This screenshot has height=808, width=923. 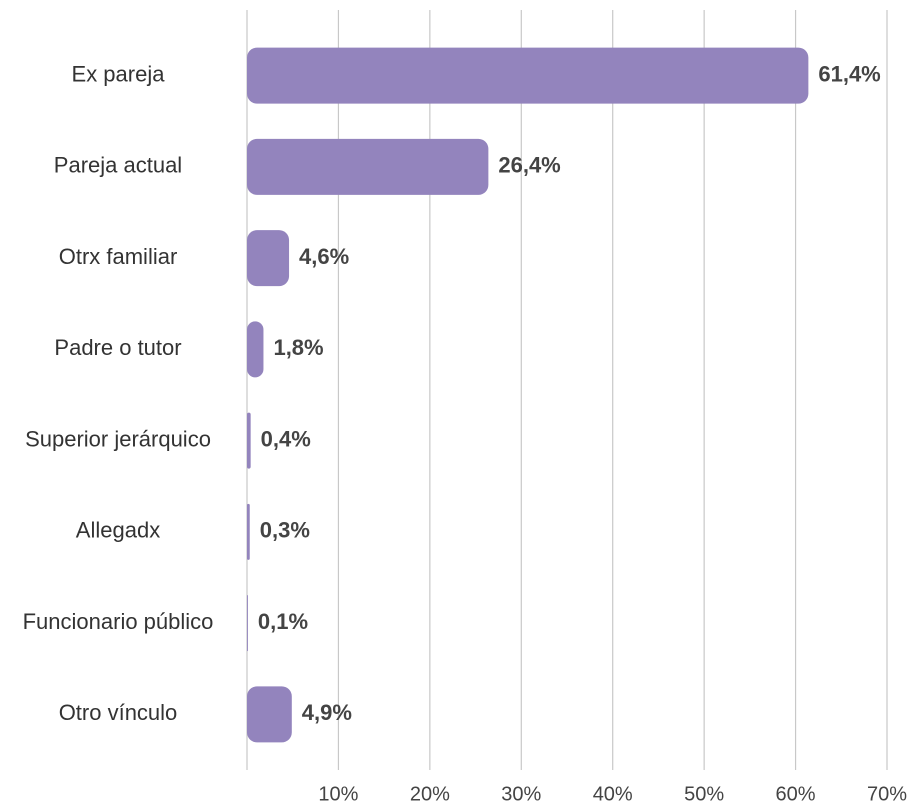 What do you see at coordinates (704, 794) in the screenshot?
I see `x-tick-label: 50%` at bounding box center [704, 794].